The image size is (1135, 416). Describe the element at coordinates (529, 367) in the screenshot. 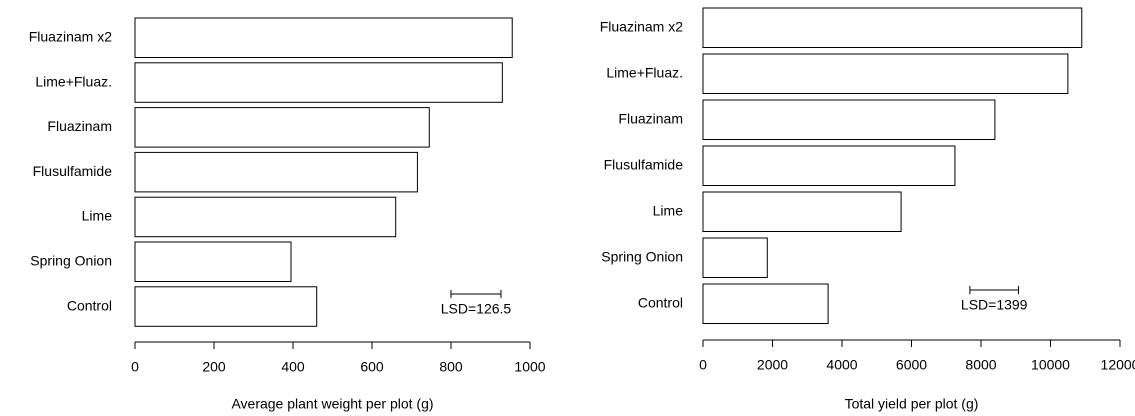

I see `x-tick-label: 1000` at that location.